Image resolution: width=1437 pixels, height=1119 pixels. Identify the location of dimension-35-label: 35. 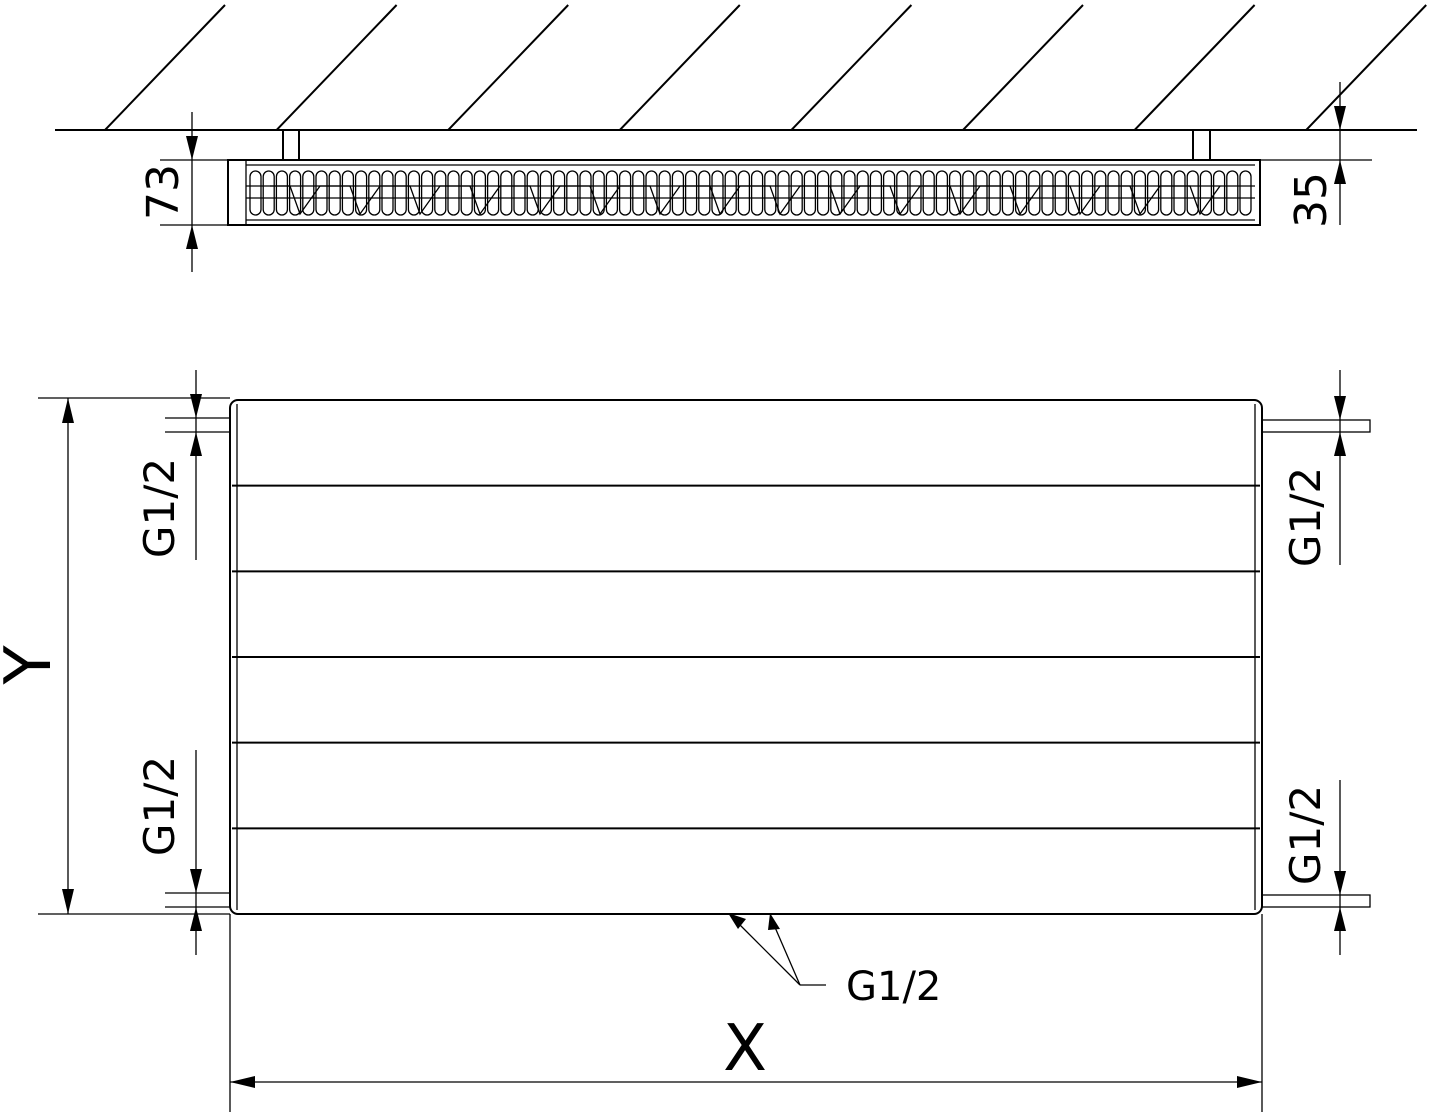
(1311, 200).